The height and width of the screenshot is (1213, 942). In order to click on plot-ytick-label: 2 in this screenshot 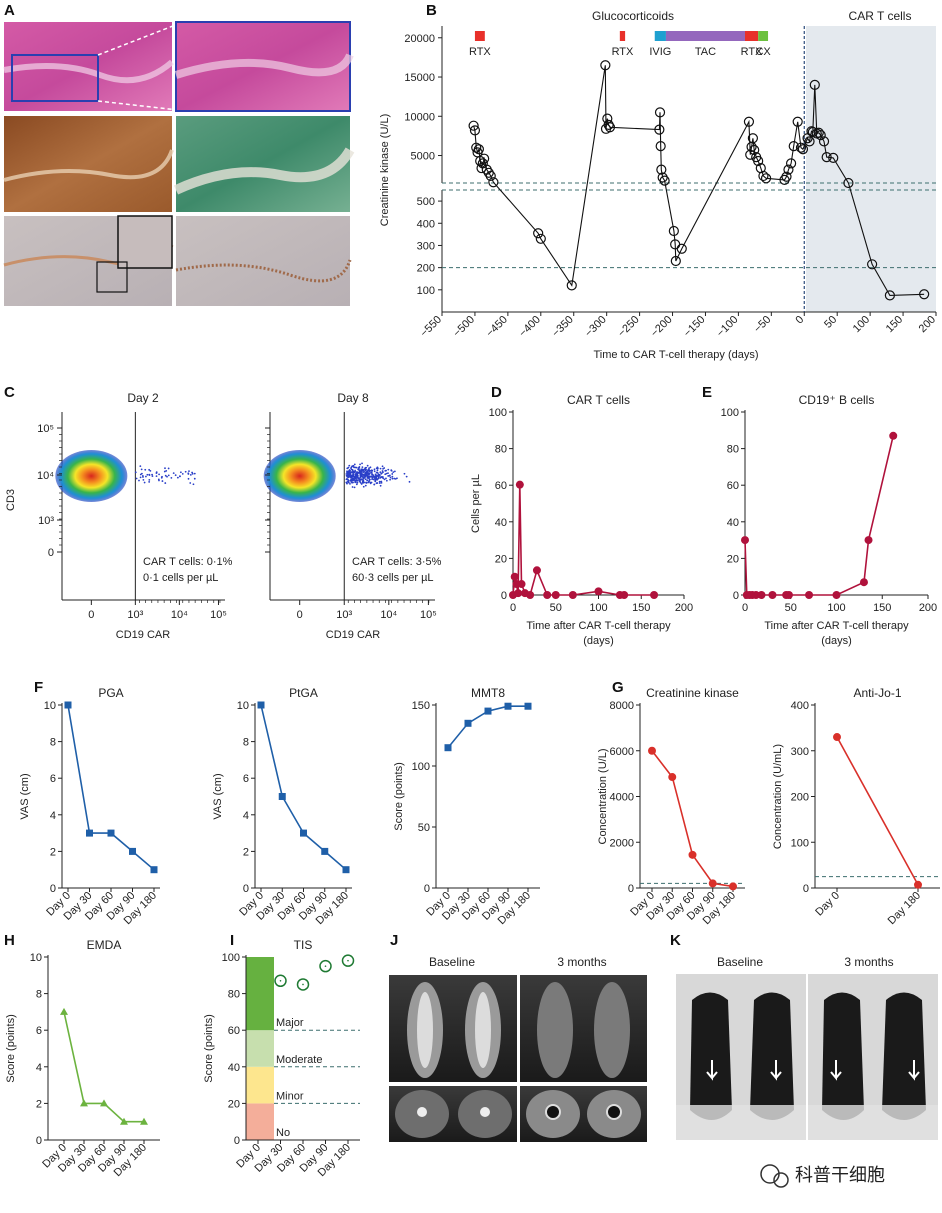, I will do `click(39, 1104)`.